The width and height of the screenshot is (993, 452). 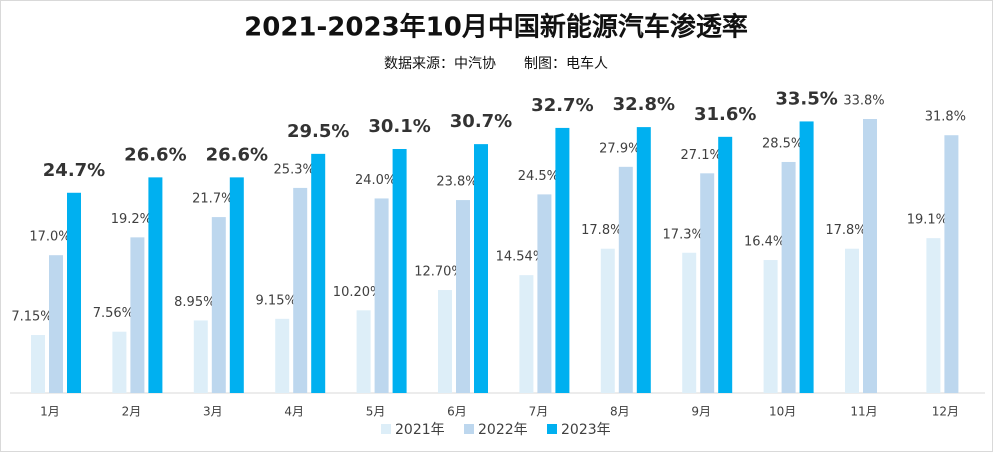 I want to click on x-tick-label: 1月, so click(x=50, y=412).